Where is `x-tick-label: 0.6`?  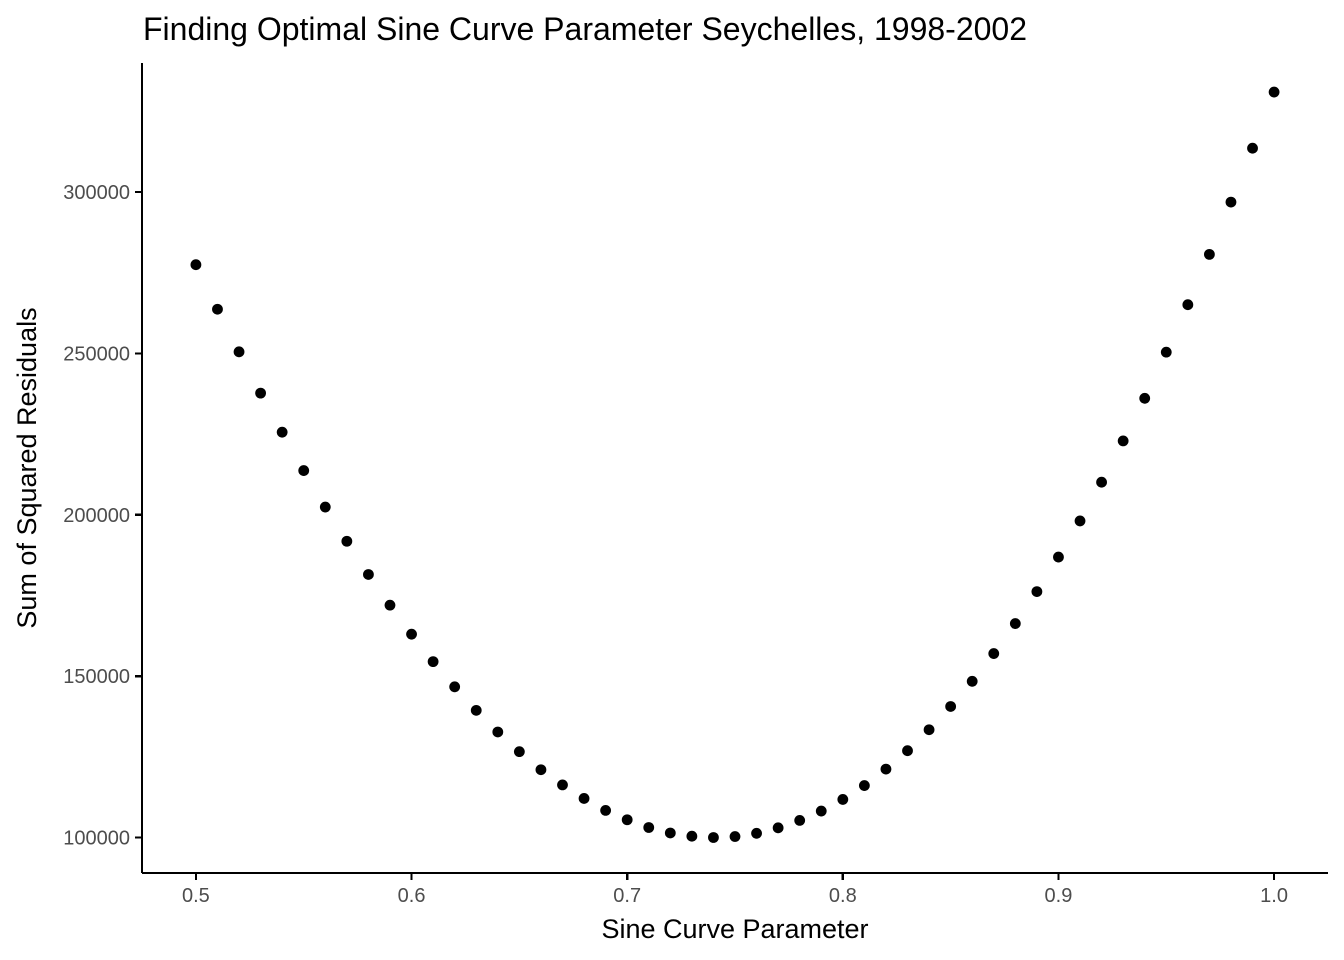 x-tick-label: 0.6 is located at coordinates (412, 896).